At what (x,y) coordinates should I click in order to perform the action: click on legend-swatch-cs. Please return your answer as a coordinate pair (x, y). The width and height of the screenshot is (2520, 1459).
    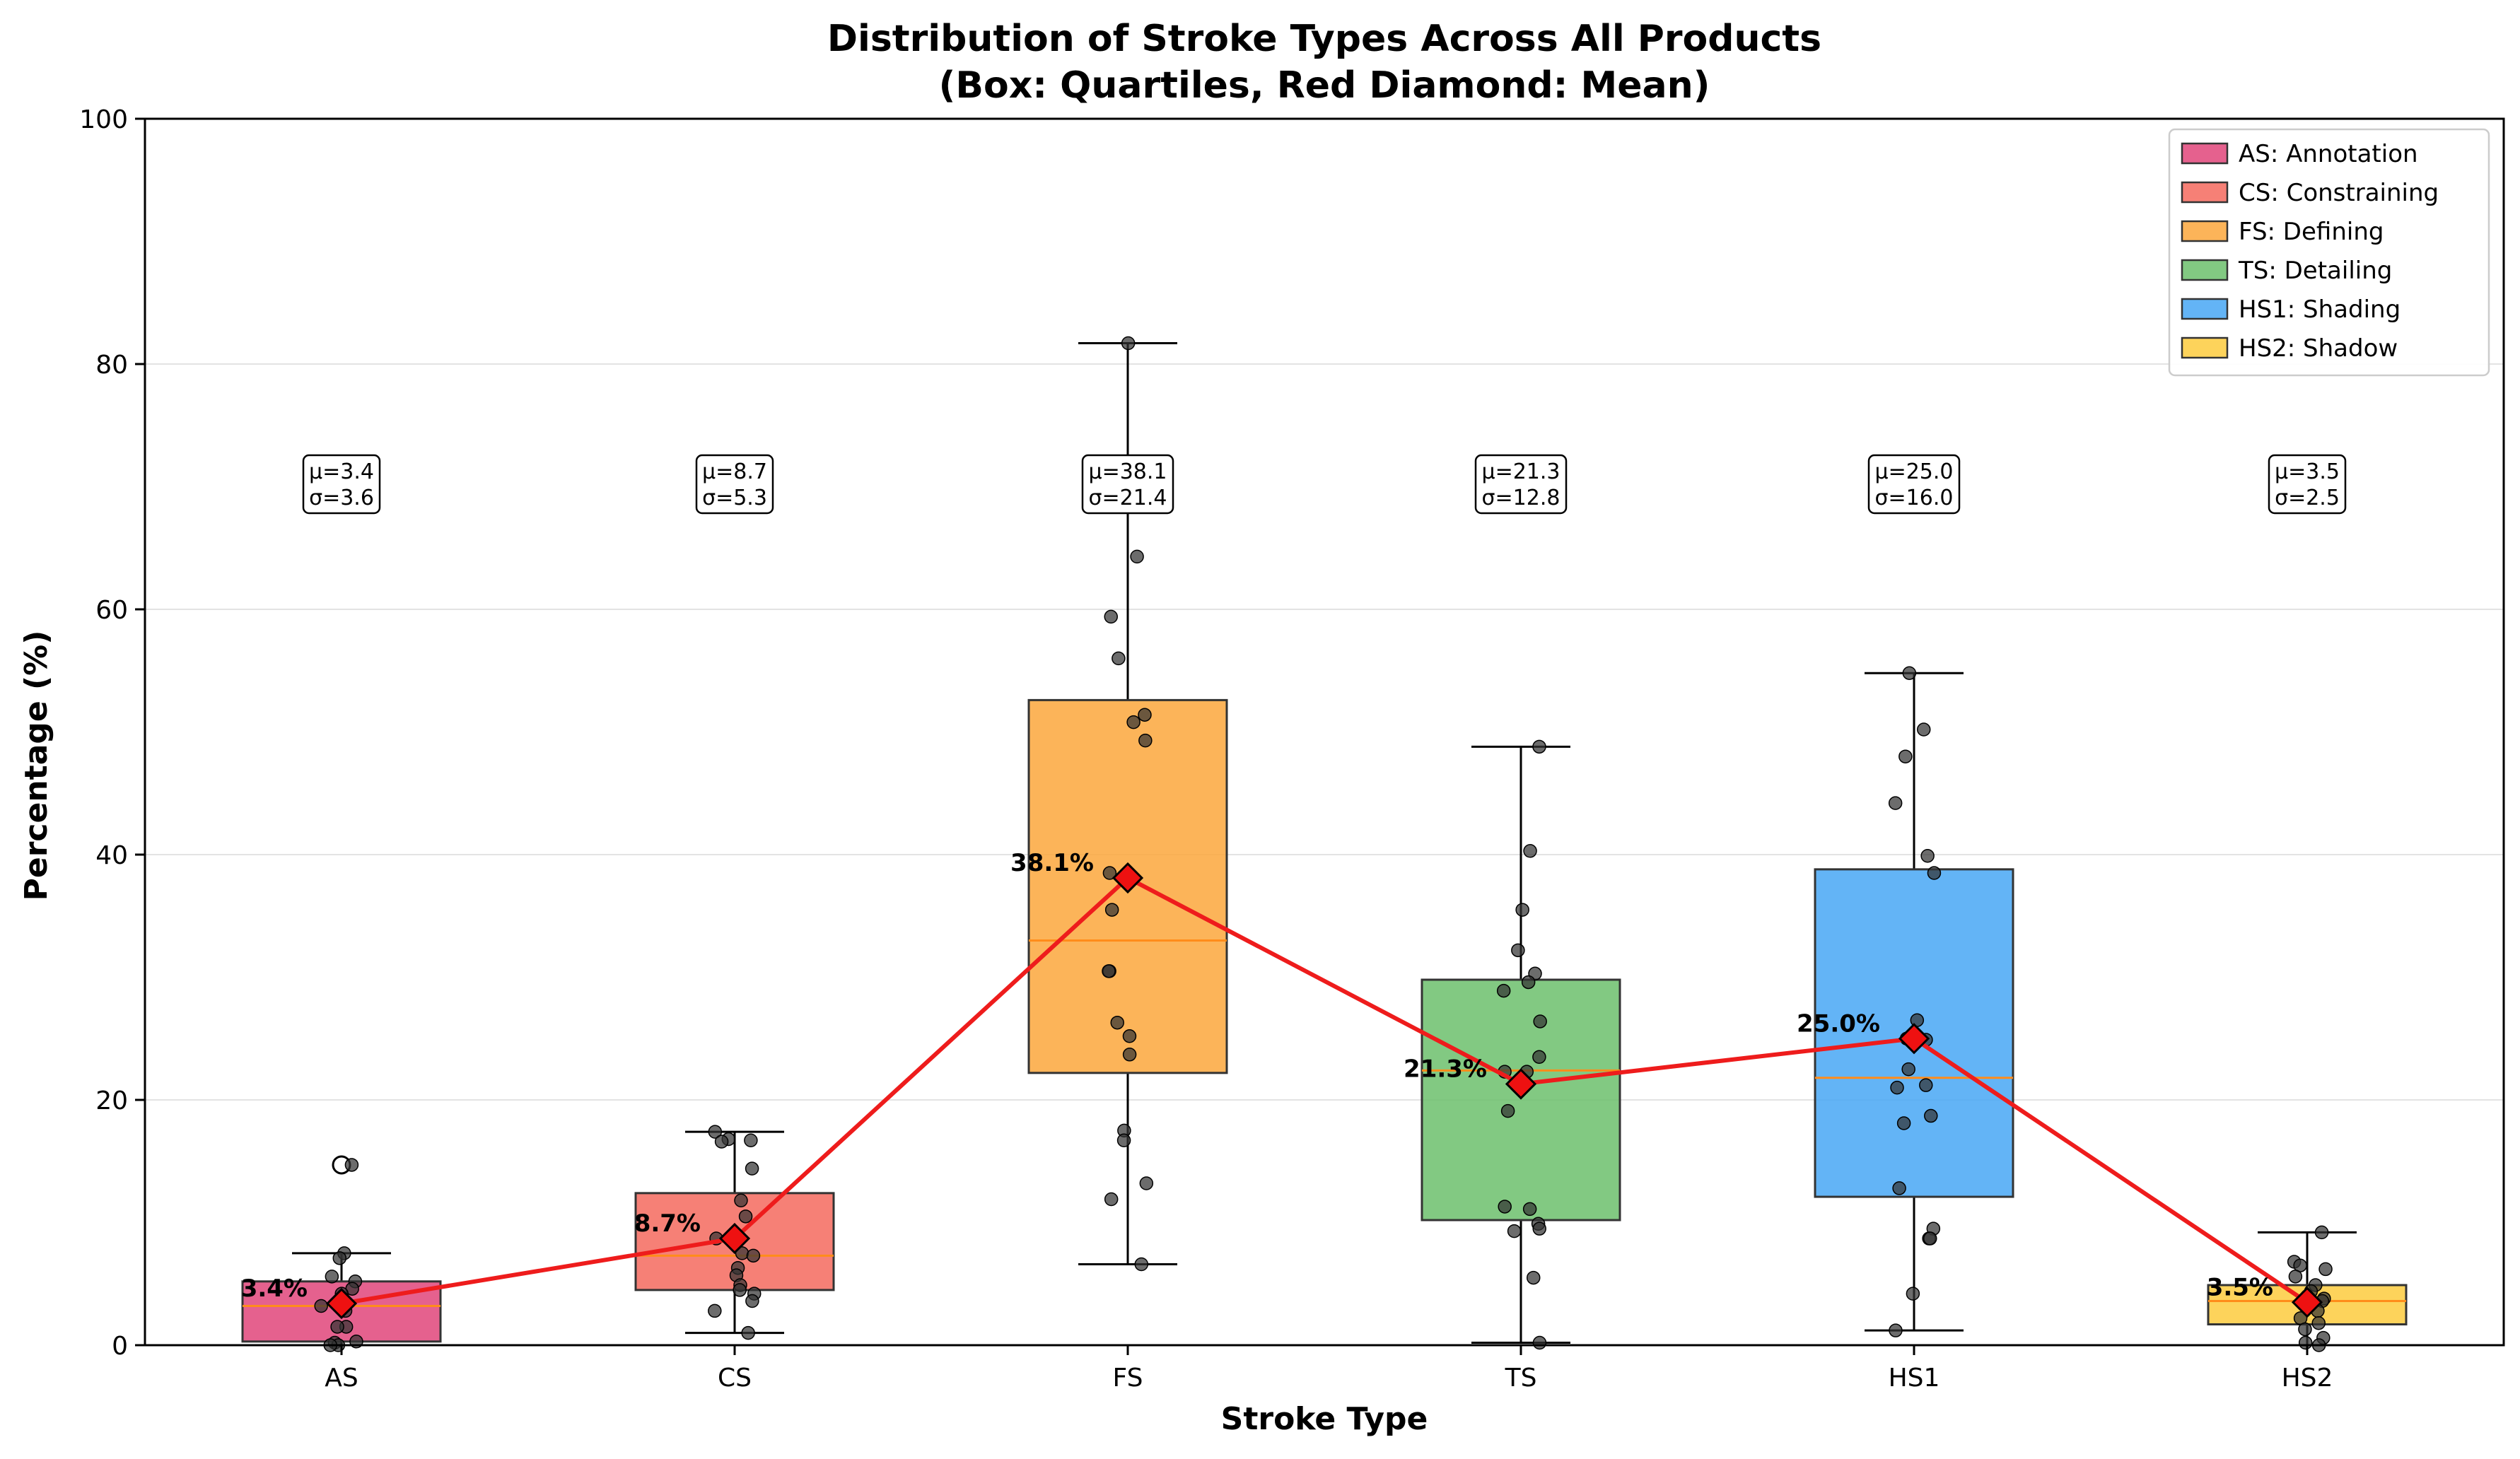
    Looking at the image, I should click on (2205, 193).